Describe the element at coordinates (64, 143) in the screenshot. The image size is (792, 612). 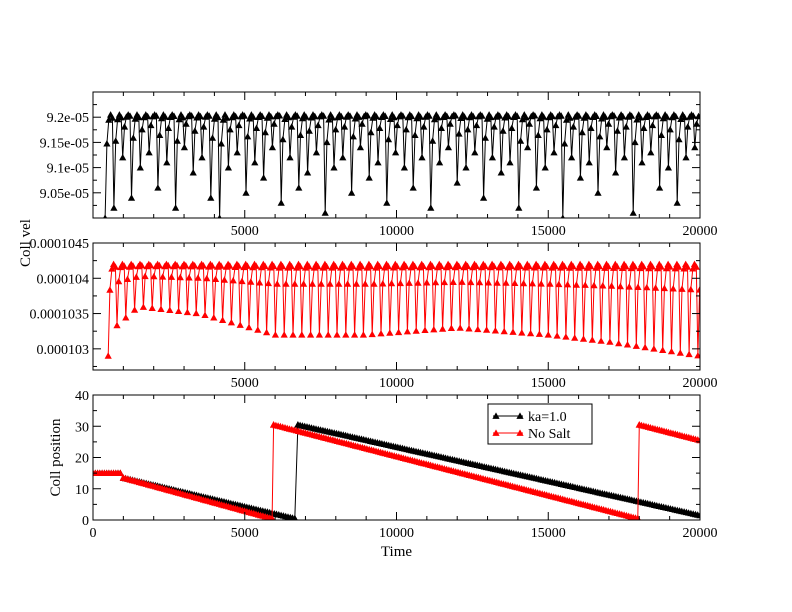
I see `y-tick-label: 9.15e-05` at that location.